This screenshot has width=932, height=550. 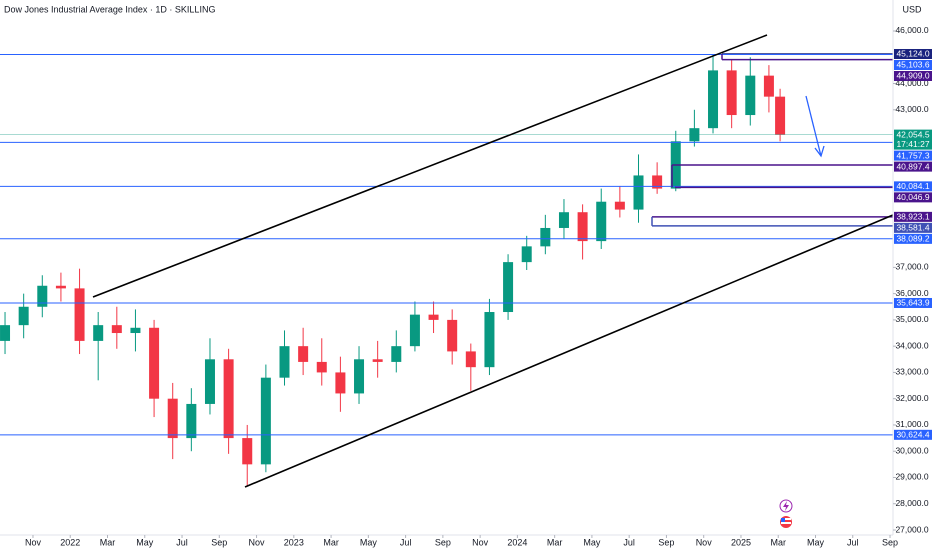 I want to click on price-badge-label: 41,757.3, so click(x=912, y=155).